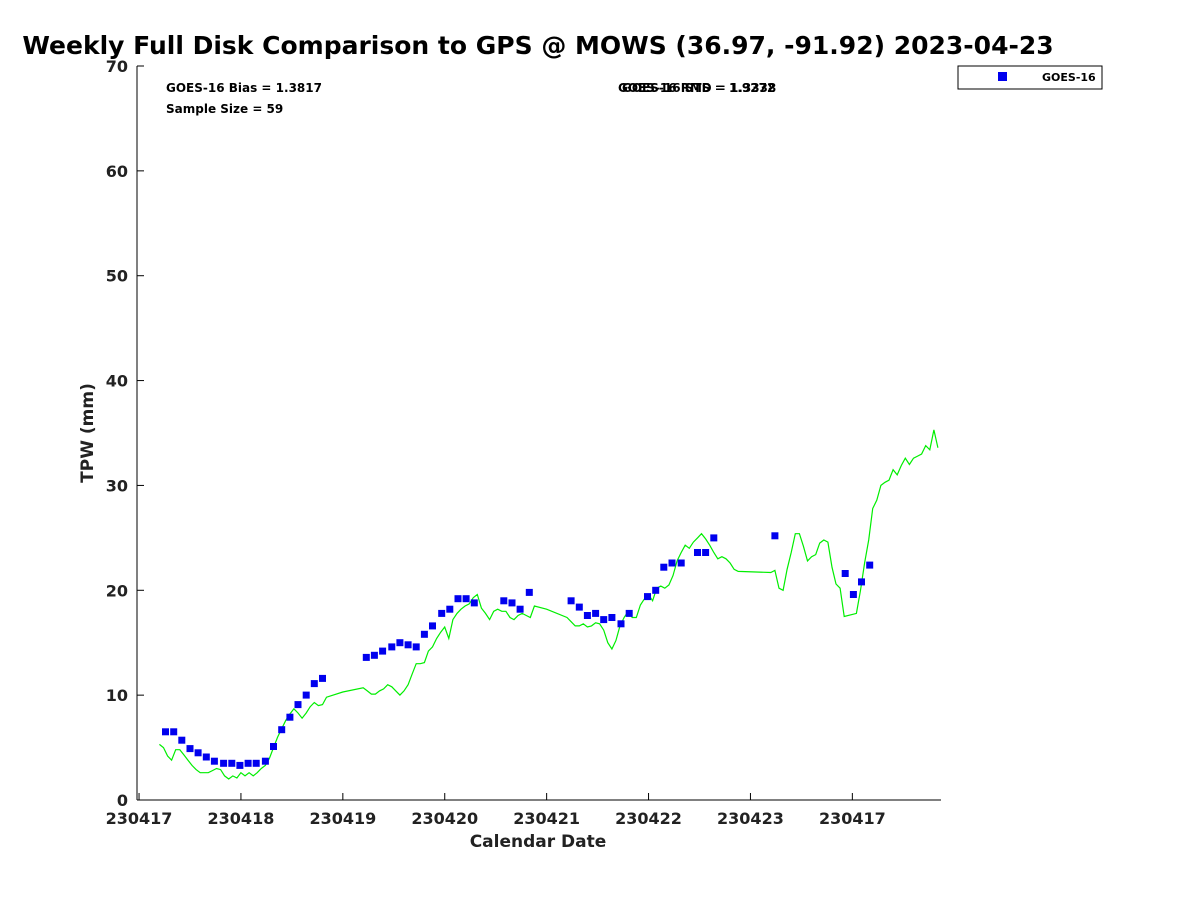  Describe the element at coordinates (88, 433) in the screenshot. I see `y-axis-label: TPW (mm)` at that location.